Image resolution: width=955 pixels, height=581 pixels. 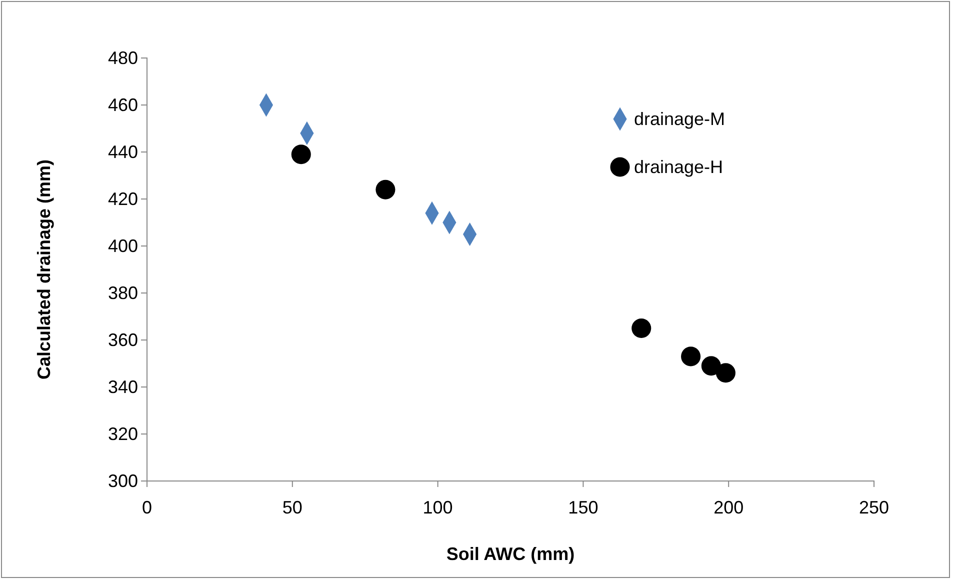 What do you see at coordinates (123, 340) in the screenshot?
I see `y-tick-label: 360` at bounding box center [123, 340].